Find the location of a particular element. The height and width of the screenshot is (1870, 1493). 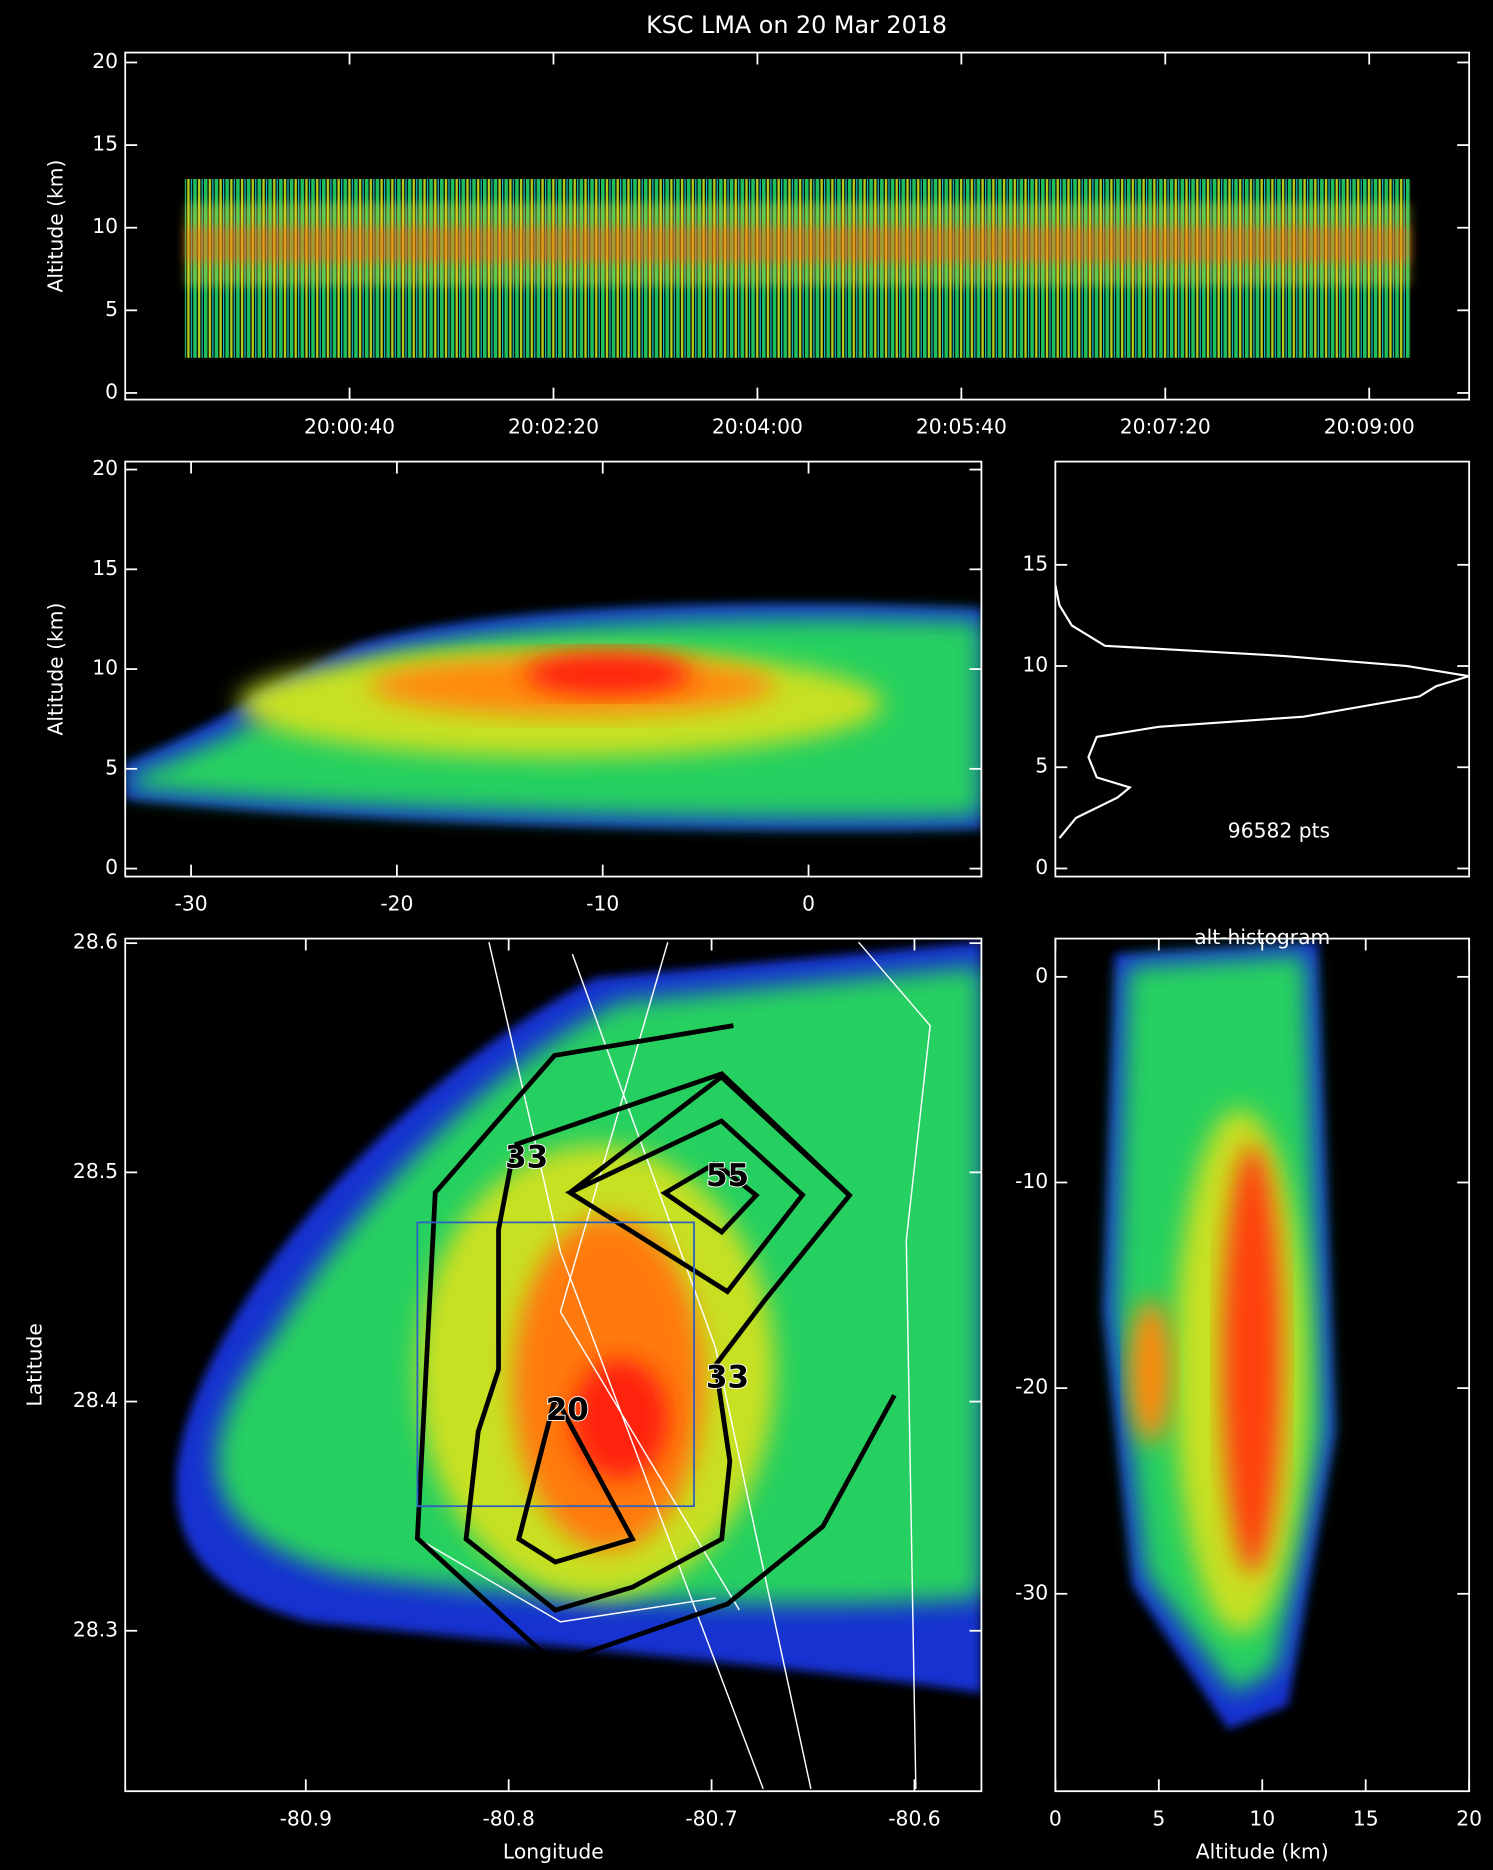

x-tick-label: -80.7 is located at coordinates (711, 1818).